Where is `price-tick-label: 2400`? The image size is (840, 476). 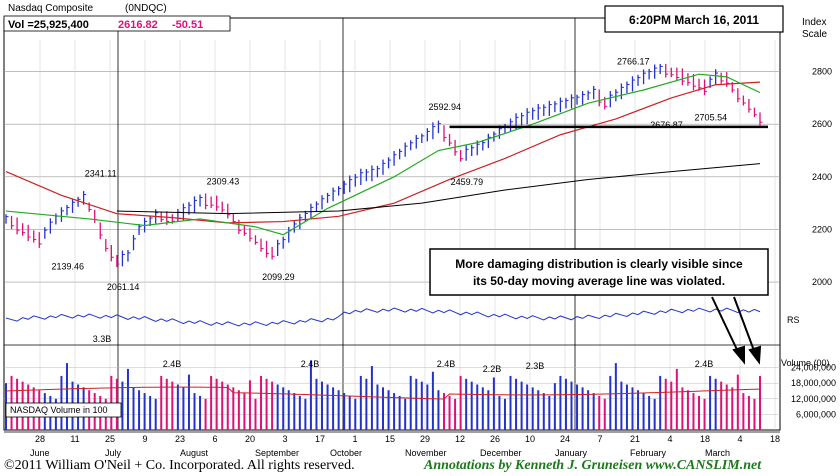
price-tick-label: 2400 is located at coordinates (822, 177).